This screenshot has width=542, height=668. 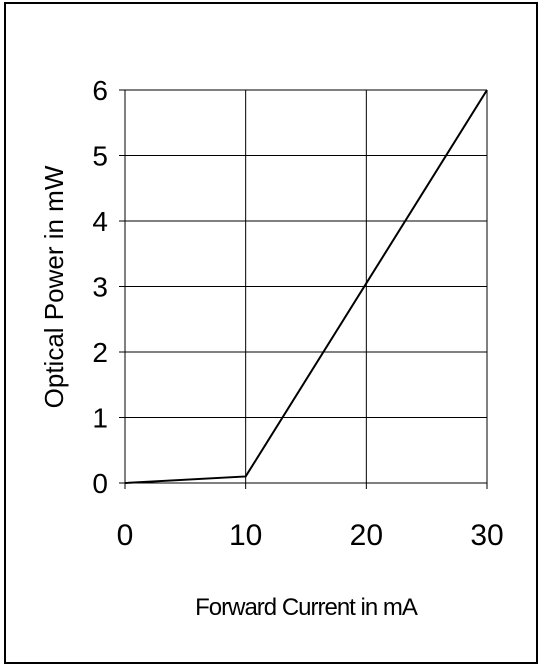 I want to click on y-tick-label: 3, so click(x=100, y=287).